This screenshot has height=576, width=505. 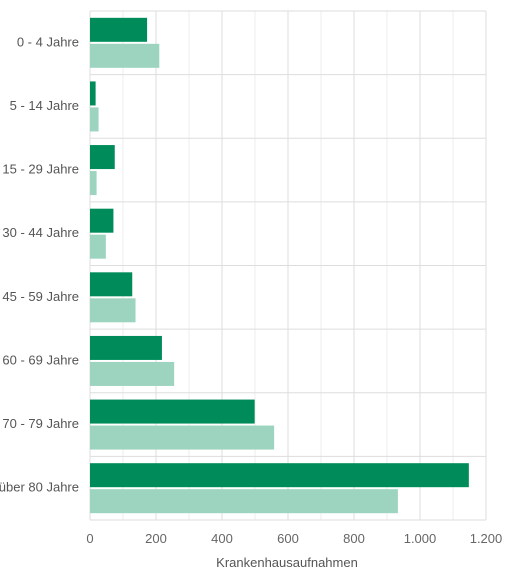 I want to click on x-tick-label: 1.000, so click(x=420, y=538).